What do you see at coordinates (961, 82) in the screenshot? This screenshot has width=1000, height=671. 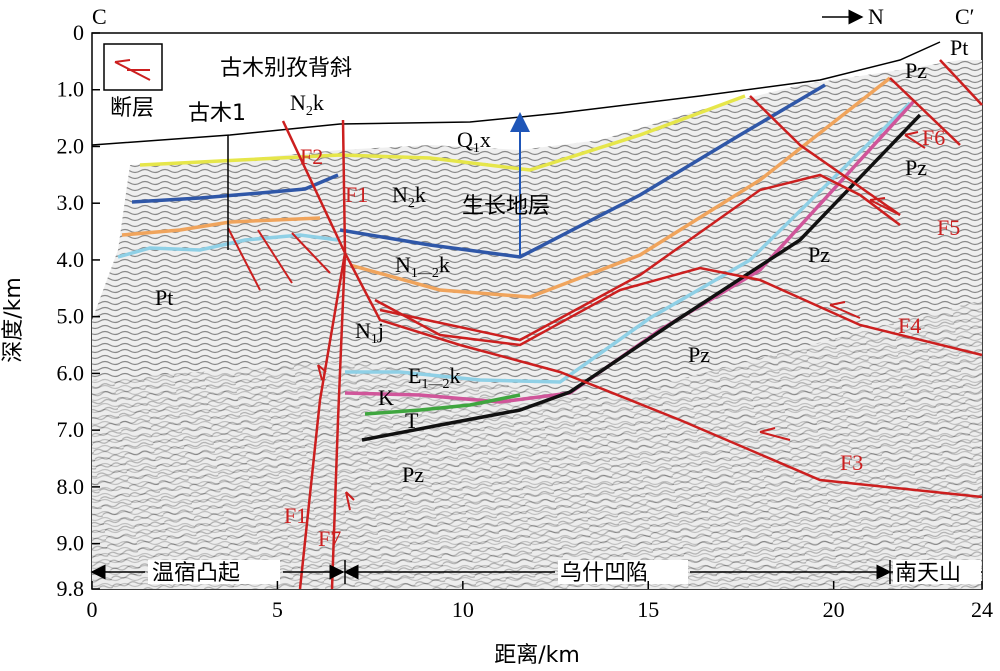 I see `fault-right-edge` at bounding box center [961, 82].